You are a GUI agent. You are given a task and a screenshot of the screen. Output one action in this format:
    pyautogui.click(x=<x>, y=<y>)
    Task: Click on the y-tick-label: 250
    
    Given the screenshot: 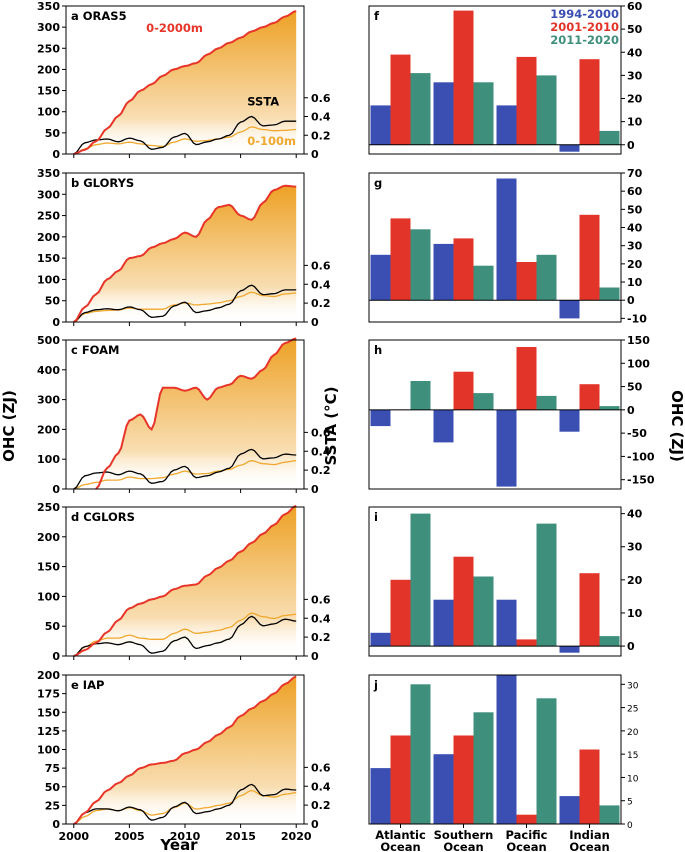 What is the action you would take?
    pyautogui.click(x=48, y=507)
    